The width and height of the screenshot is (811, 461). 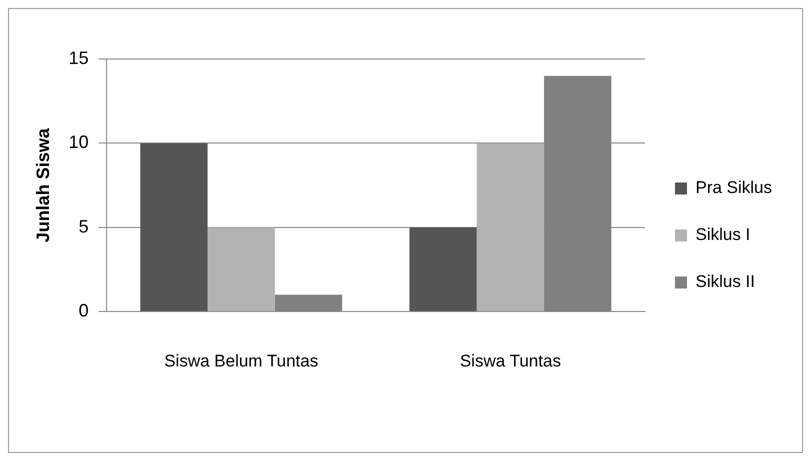 I want to click on y-tick-label: 5, so click(x=83, y=226).